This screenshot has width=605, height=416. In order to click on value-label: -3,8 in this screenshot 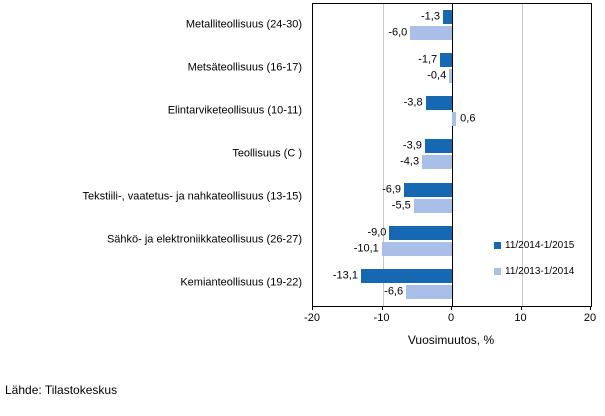, I will do `click(413, 102)`.